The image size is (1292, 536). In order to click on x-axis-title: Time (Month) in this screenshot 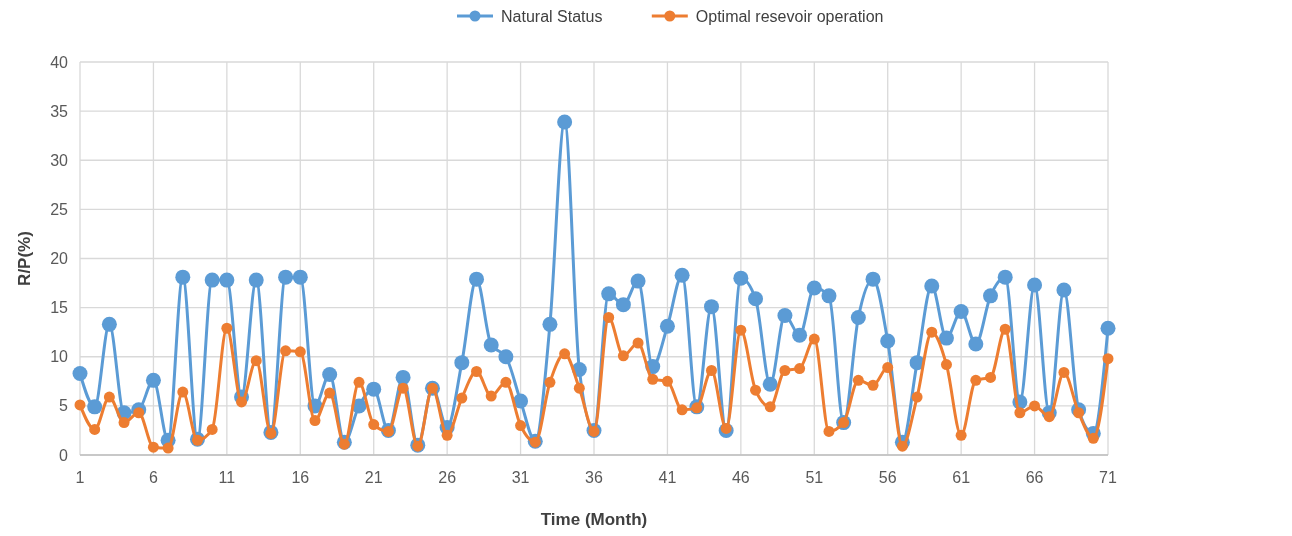, I will do `click(594, 519)`.